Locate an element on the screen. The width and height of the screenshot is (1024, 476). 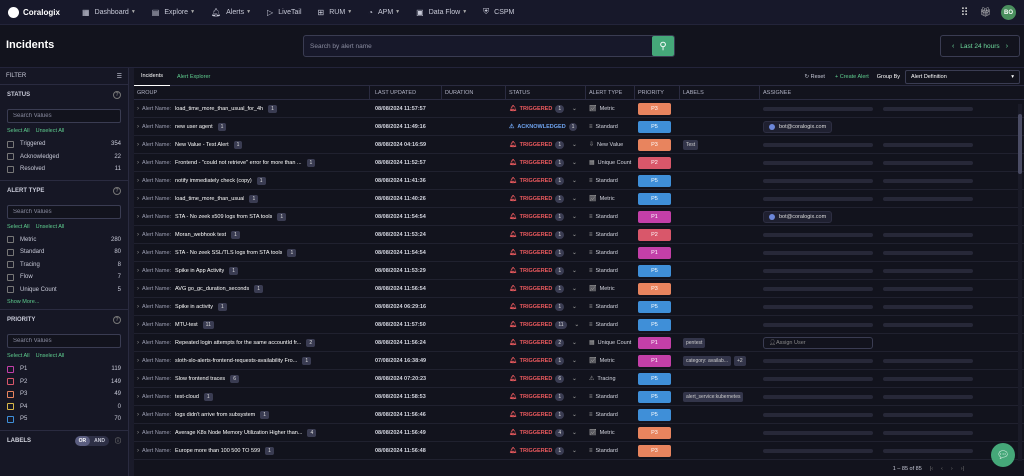
alert-name: MTU-test is located at coordinates (186, 324).